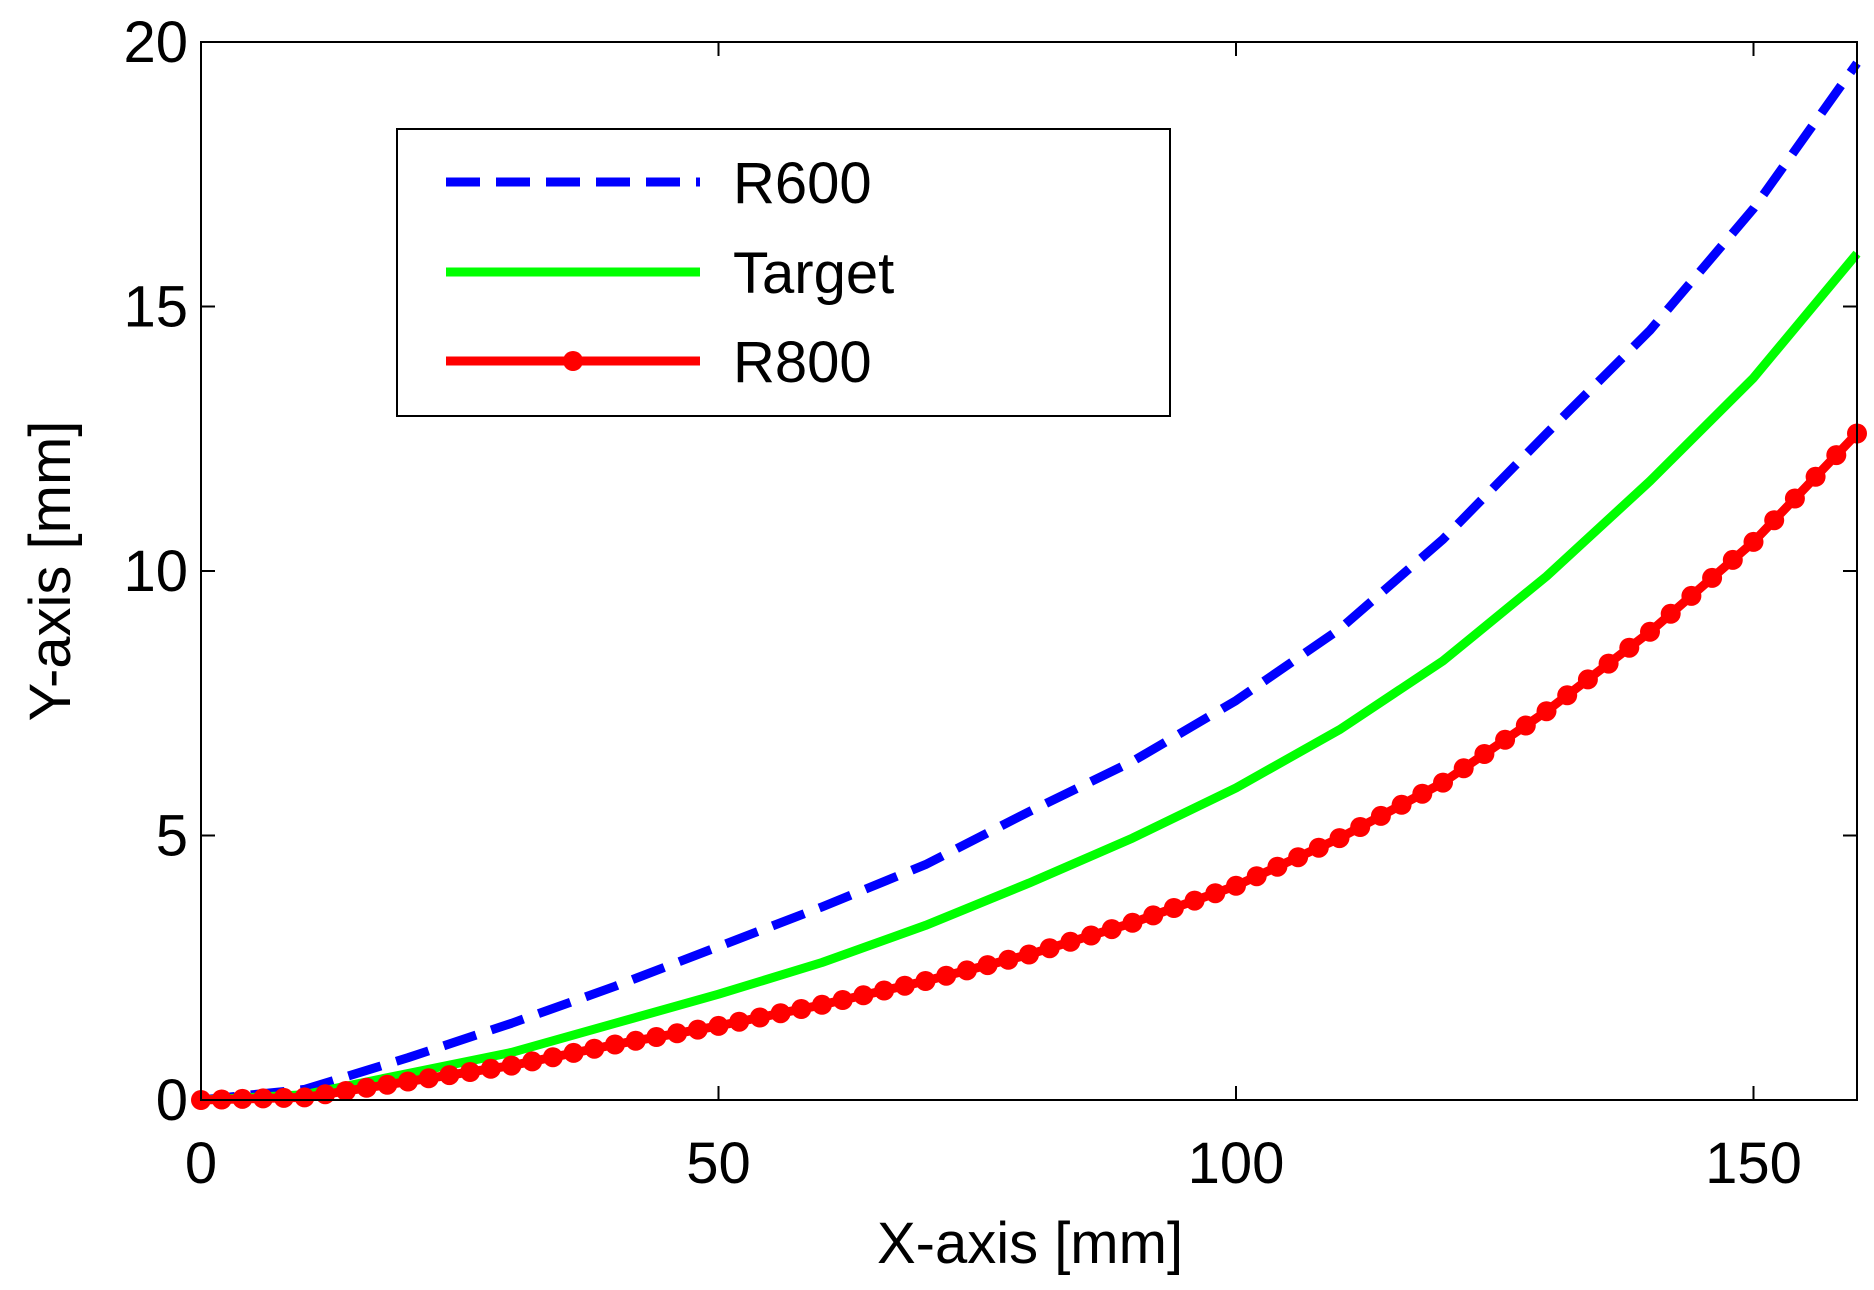 This screenshot has width=1874, height=1290. Describe the element at coordinates (1753, 1163) in the screenshot. I see `x-tick-label: 150` at that location.